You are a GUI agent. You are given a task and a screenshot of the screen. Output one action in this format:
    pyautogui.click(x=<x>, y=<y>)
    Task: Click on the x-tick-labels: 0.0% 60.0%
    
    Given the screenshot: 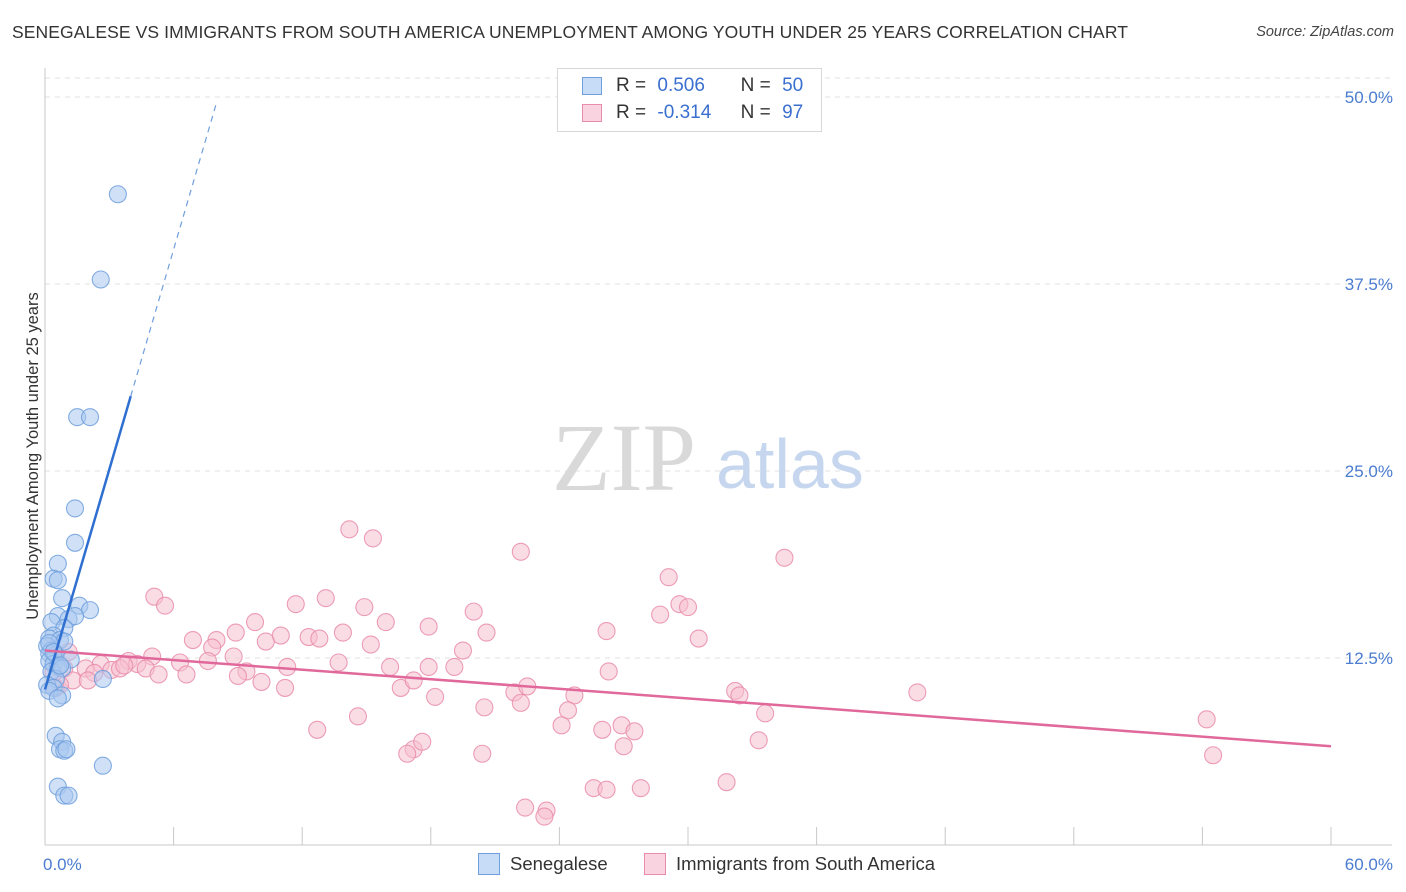 What is the action you would take?
    pyautogui.click(x=718, y=864)
    